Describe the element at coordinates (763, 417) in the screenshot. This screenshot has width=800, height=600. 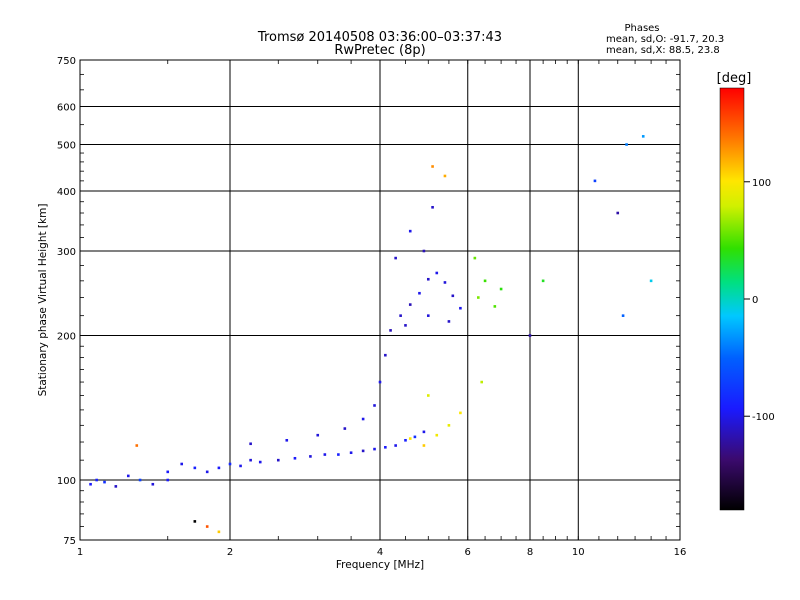
I see `colorbar-tick-label: -100` at that location.